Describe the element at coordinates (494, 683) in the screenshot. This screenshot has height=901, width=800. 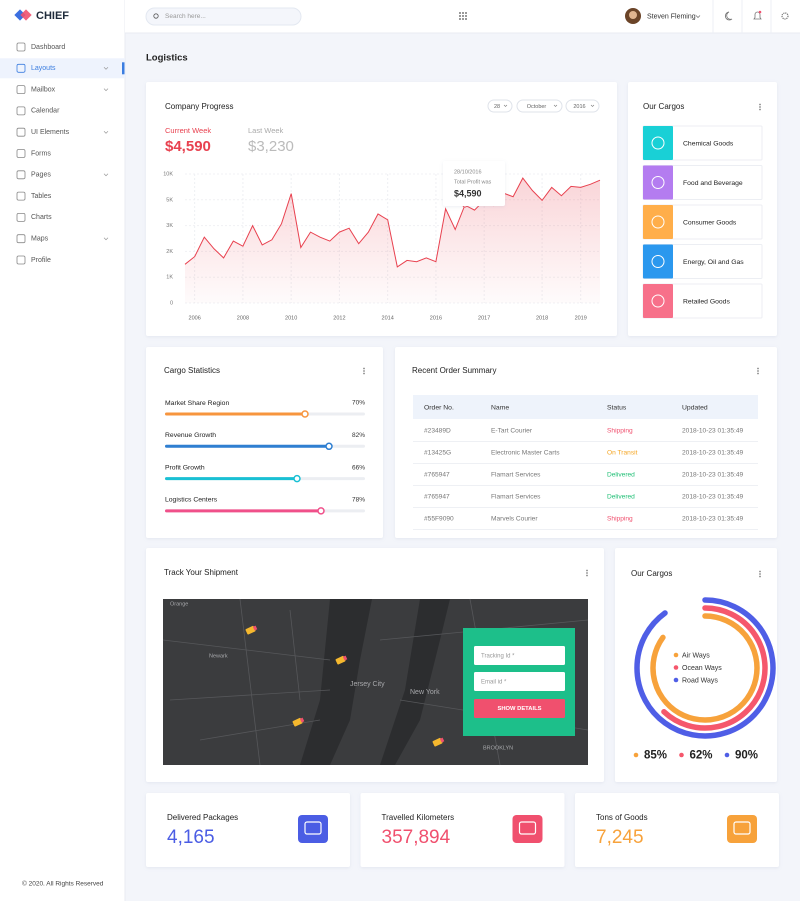
I see `input-placeholder: Email id *` at that location.